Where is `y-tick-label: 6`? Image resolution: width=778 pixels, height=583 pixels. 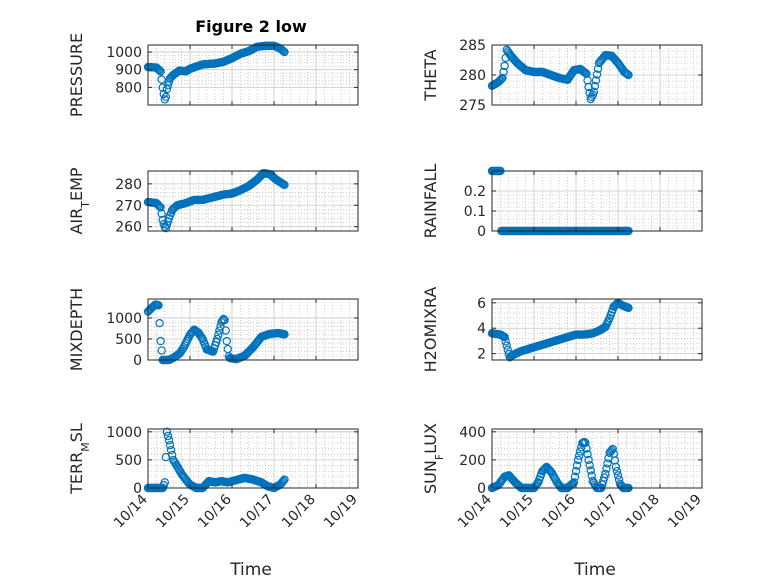 y-tick-label: 6 is located at coordinates (481, 304).